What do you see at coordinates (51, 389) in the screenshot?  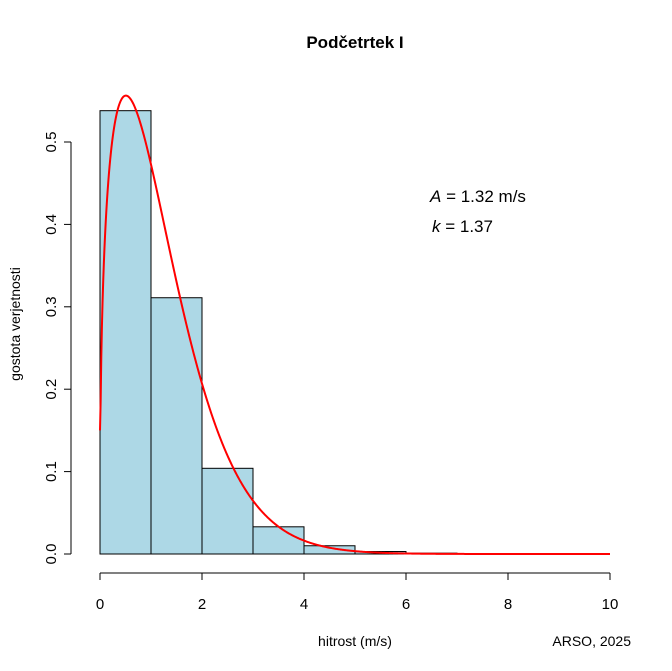 I see `y-tick-label: 0.2` at bounding box center [51, 389].